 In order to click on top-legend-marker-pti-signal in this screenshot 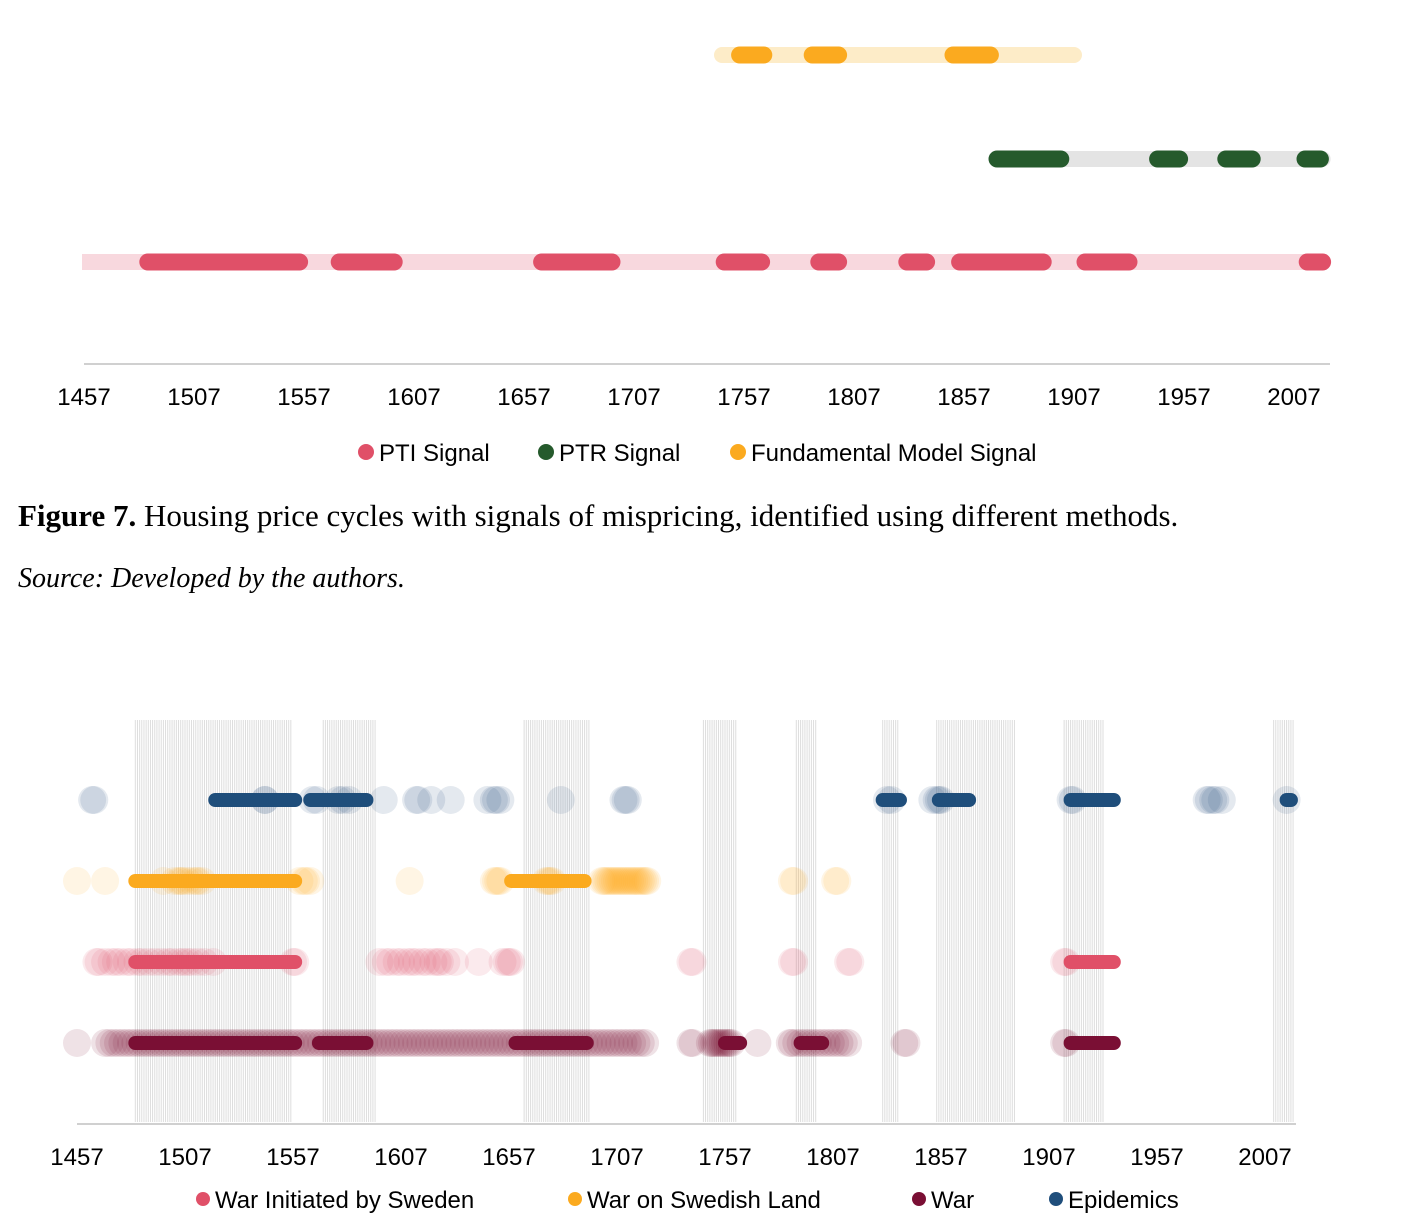, I will do `click(366, 452)`.